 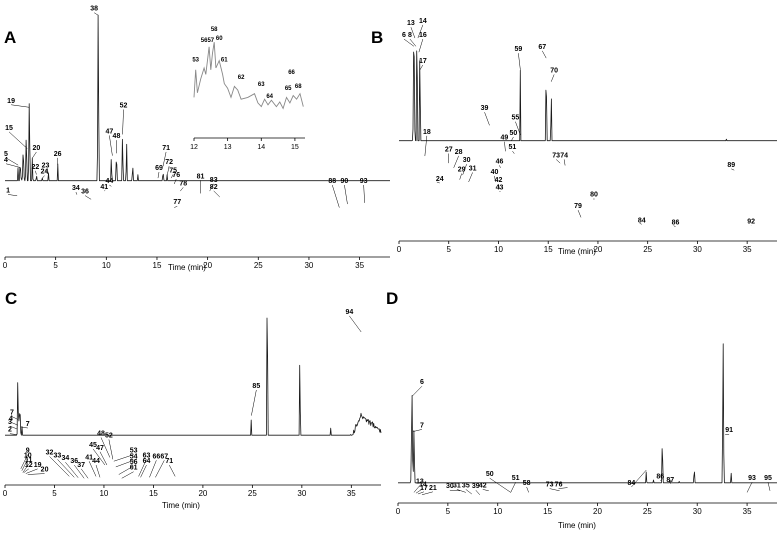 I want to click on peak-label: 18, so click(x=427, y=132).